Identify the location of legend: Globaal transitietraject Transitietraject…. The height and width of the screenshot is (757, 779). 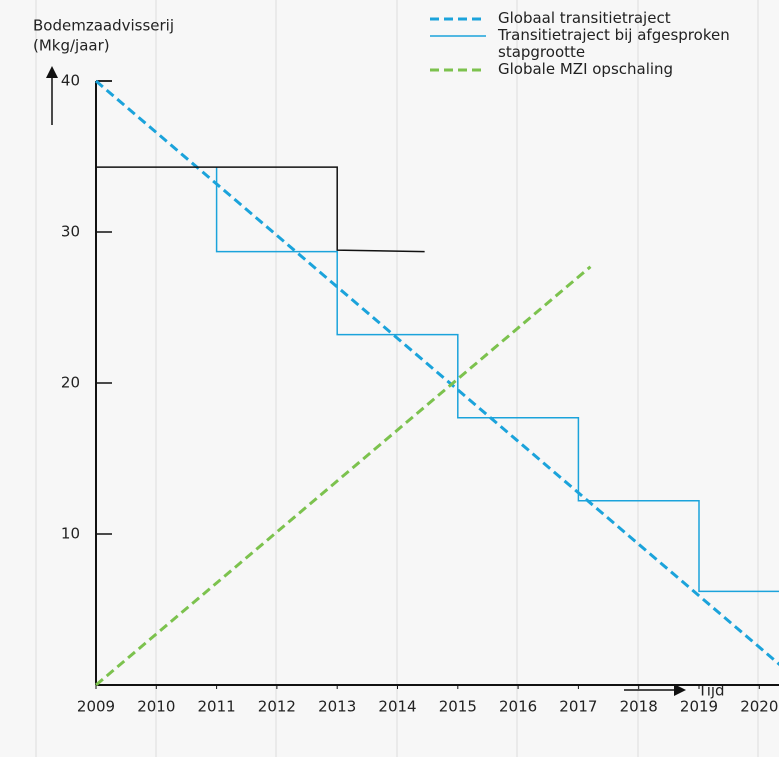
(603, 44).